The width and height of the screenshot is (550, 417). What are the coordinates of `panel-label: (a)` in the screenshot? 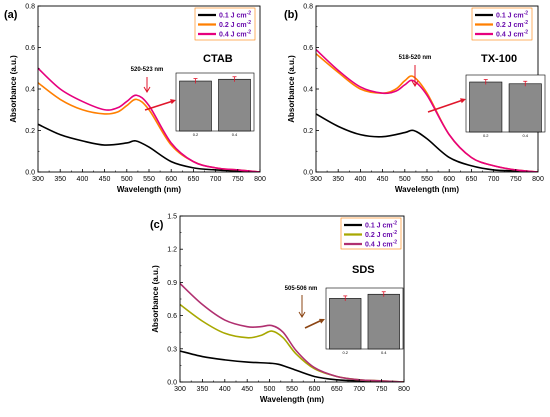 It's located at (11, 15).